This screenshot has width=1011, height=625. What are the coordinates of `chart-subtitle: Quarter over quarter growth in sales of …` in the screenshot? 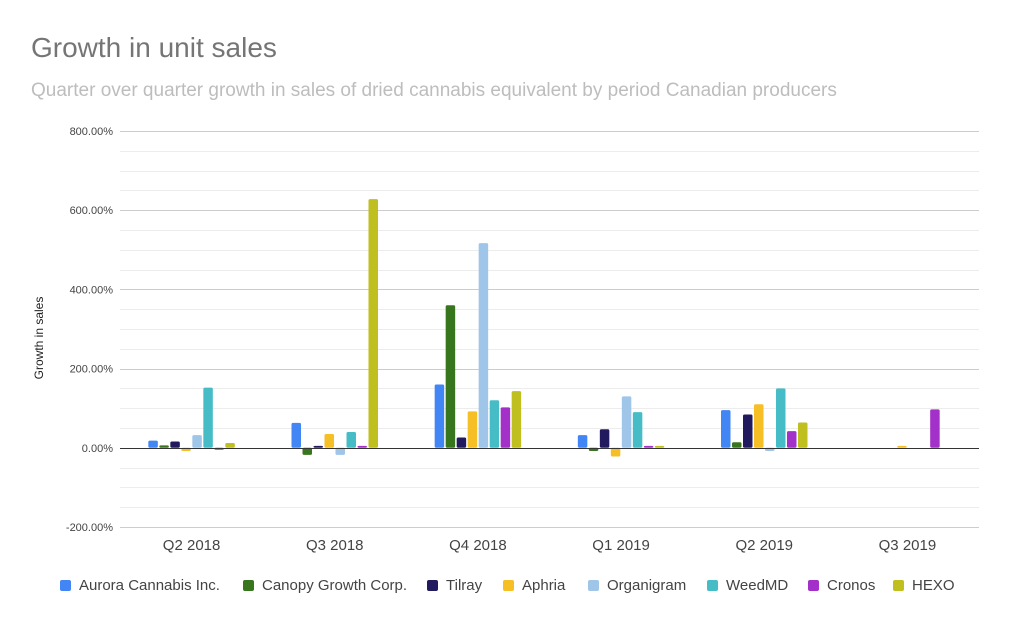 It's located at (434, 90).